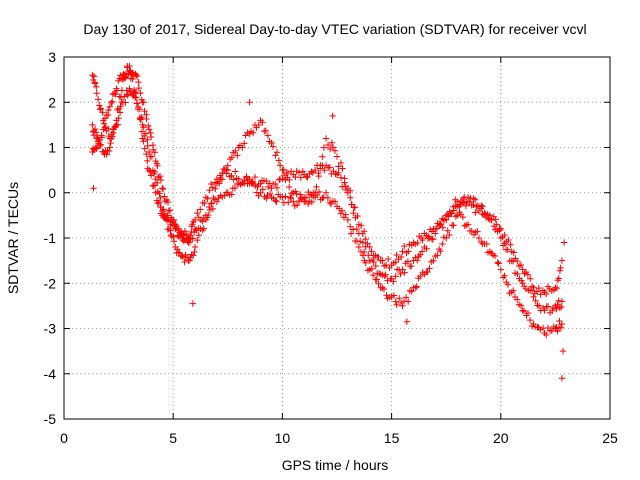  I want to click on x-tick-label: 10, so click(283, 438).